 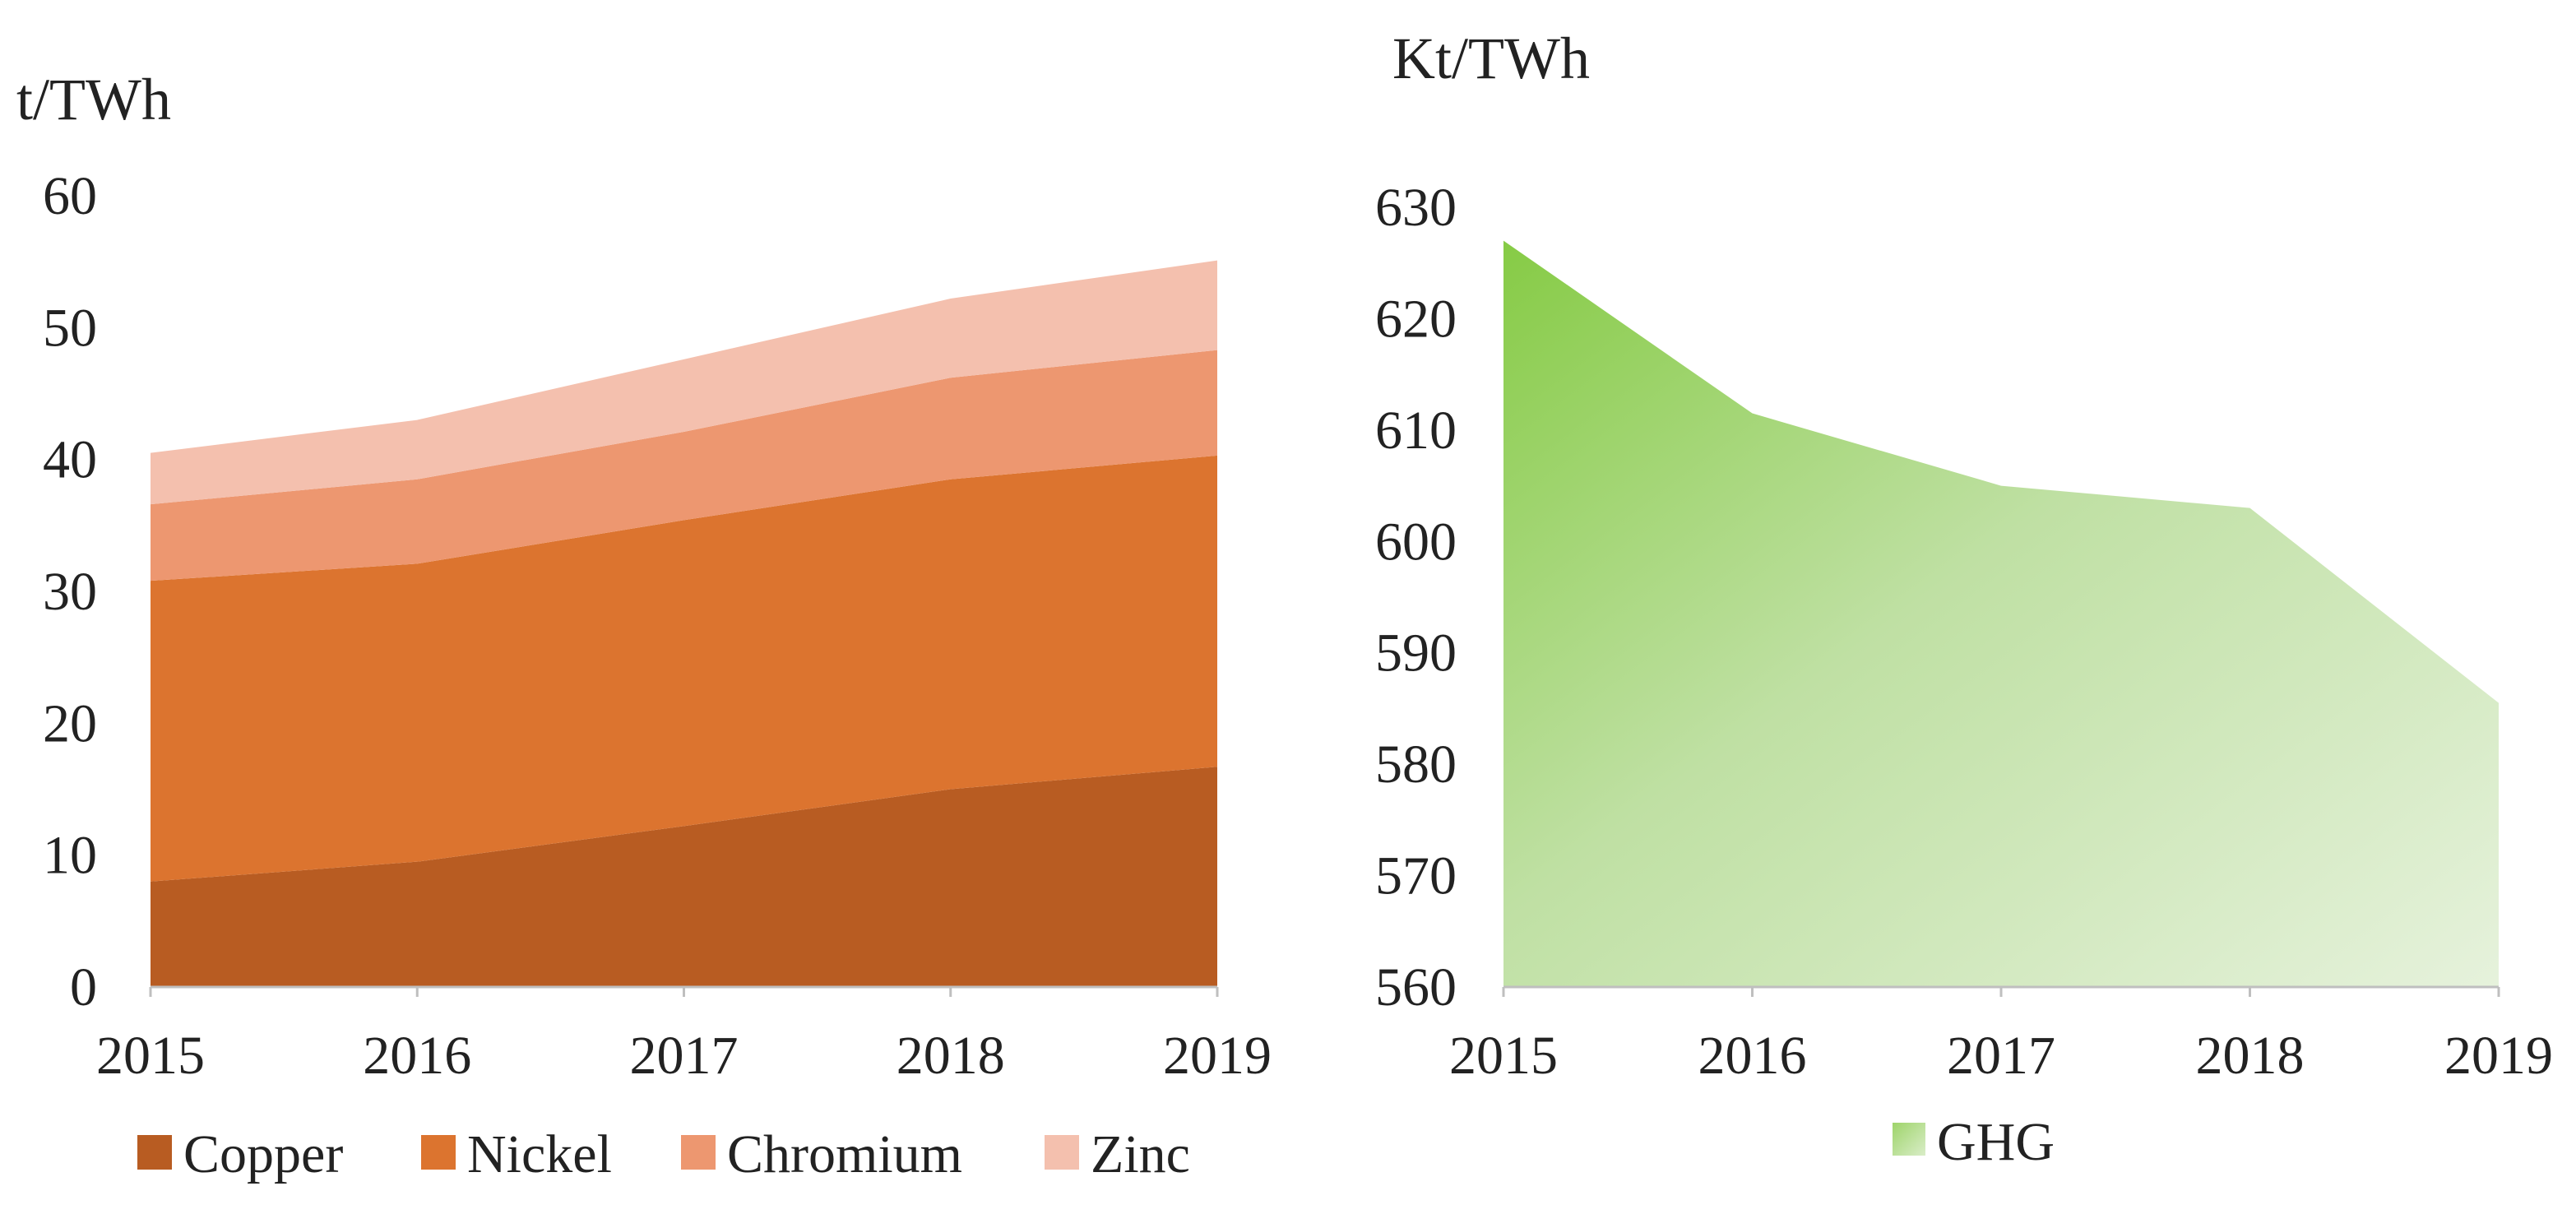 I want to click on metals-area-chromium, so click(x=684, y=466).